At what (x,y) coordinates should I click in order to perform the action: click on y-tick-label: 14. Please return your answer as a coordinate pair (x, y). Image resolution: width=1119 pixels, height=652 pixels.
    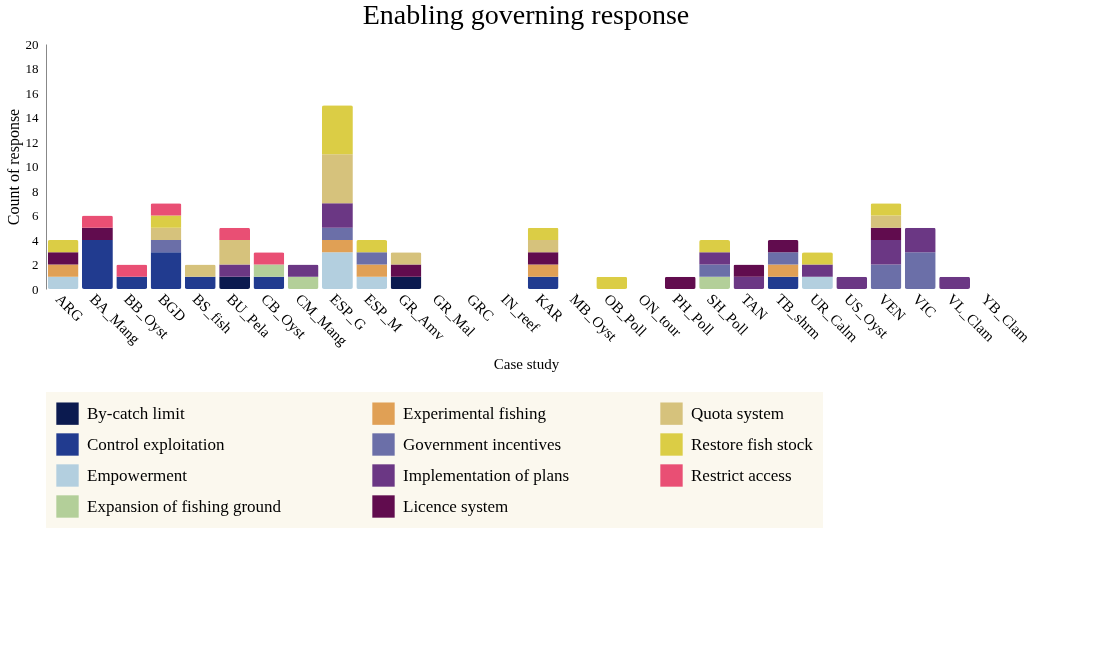
    Looking at the image, I should click on (32, 117).